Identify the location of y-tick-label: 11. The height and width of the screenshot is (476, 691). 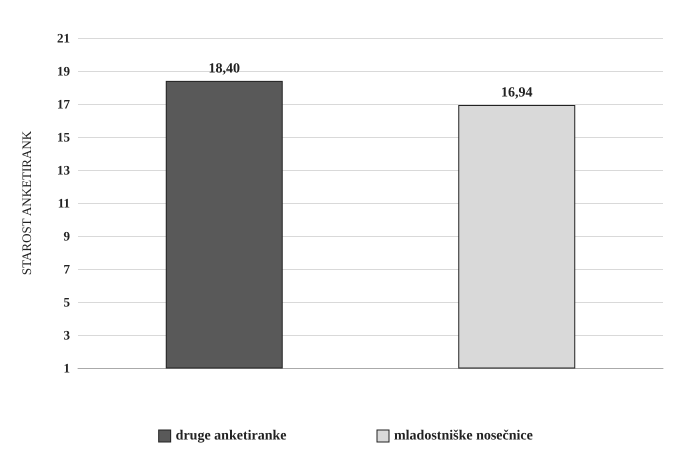
(64, 203).